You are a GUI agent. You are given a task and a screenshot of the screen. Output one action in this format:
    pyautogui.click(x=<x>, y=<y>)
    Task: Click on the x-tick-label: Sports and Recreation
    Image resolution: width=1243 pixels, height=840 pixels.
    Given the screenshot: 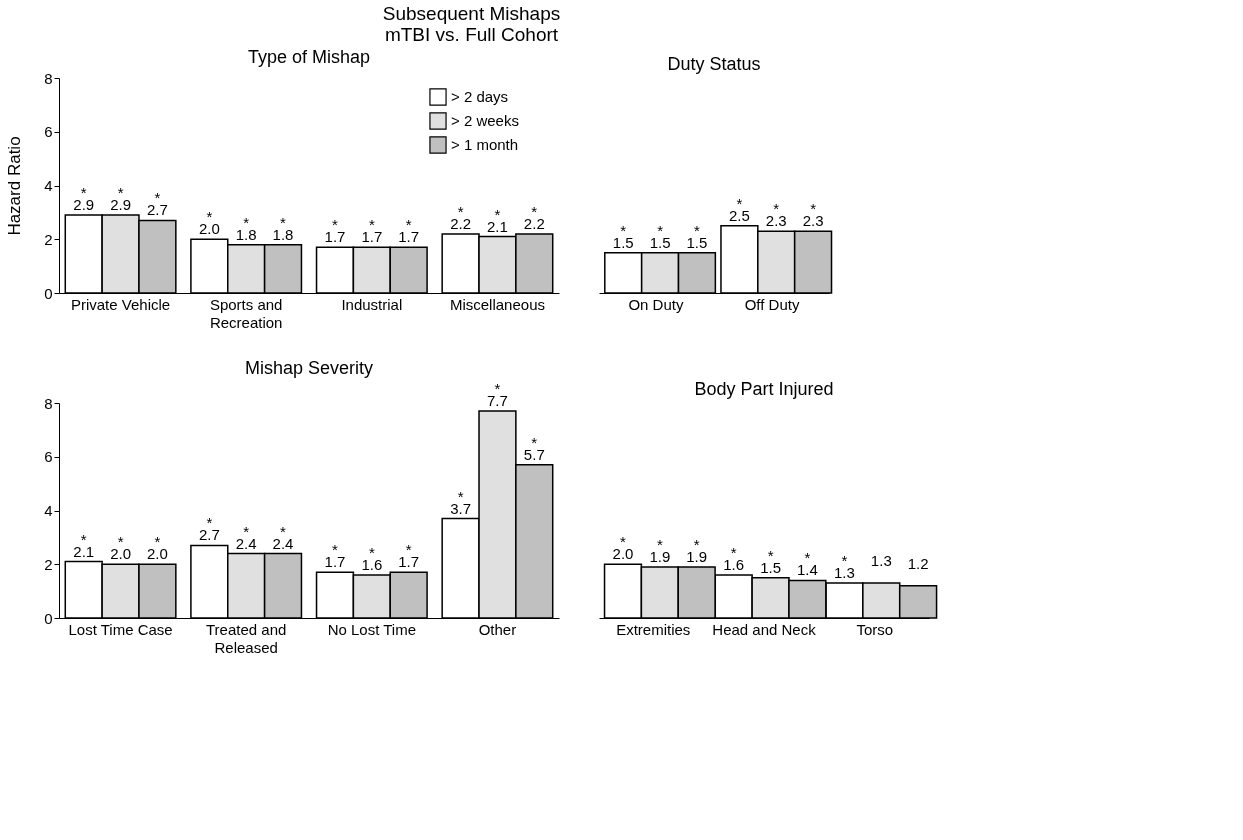 What is the action you would take?
    pyautogui.click(x=246, y=313)
    